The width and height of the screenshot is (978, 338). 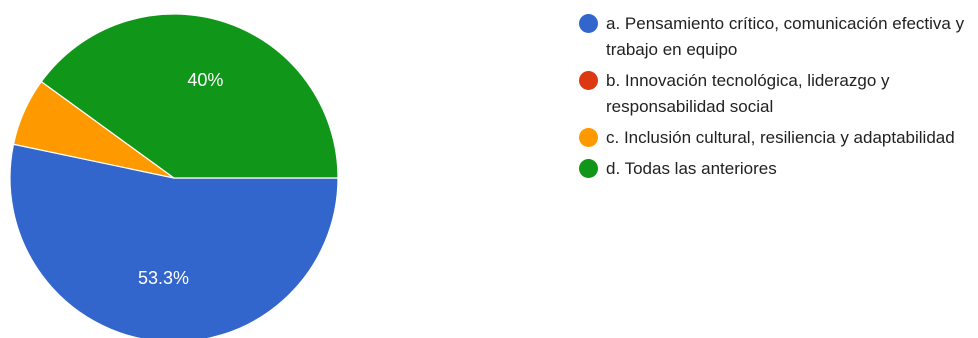 I want to click on legend-swatch-d, so click(x=588, y=168).